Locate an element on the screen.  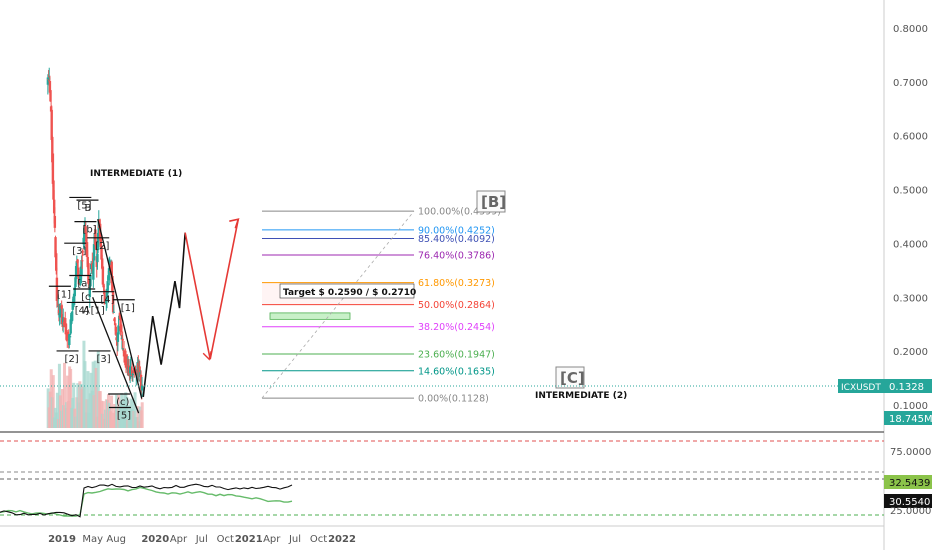
symbol-tag is located at coordinates (861, 386).